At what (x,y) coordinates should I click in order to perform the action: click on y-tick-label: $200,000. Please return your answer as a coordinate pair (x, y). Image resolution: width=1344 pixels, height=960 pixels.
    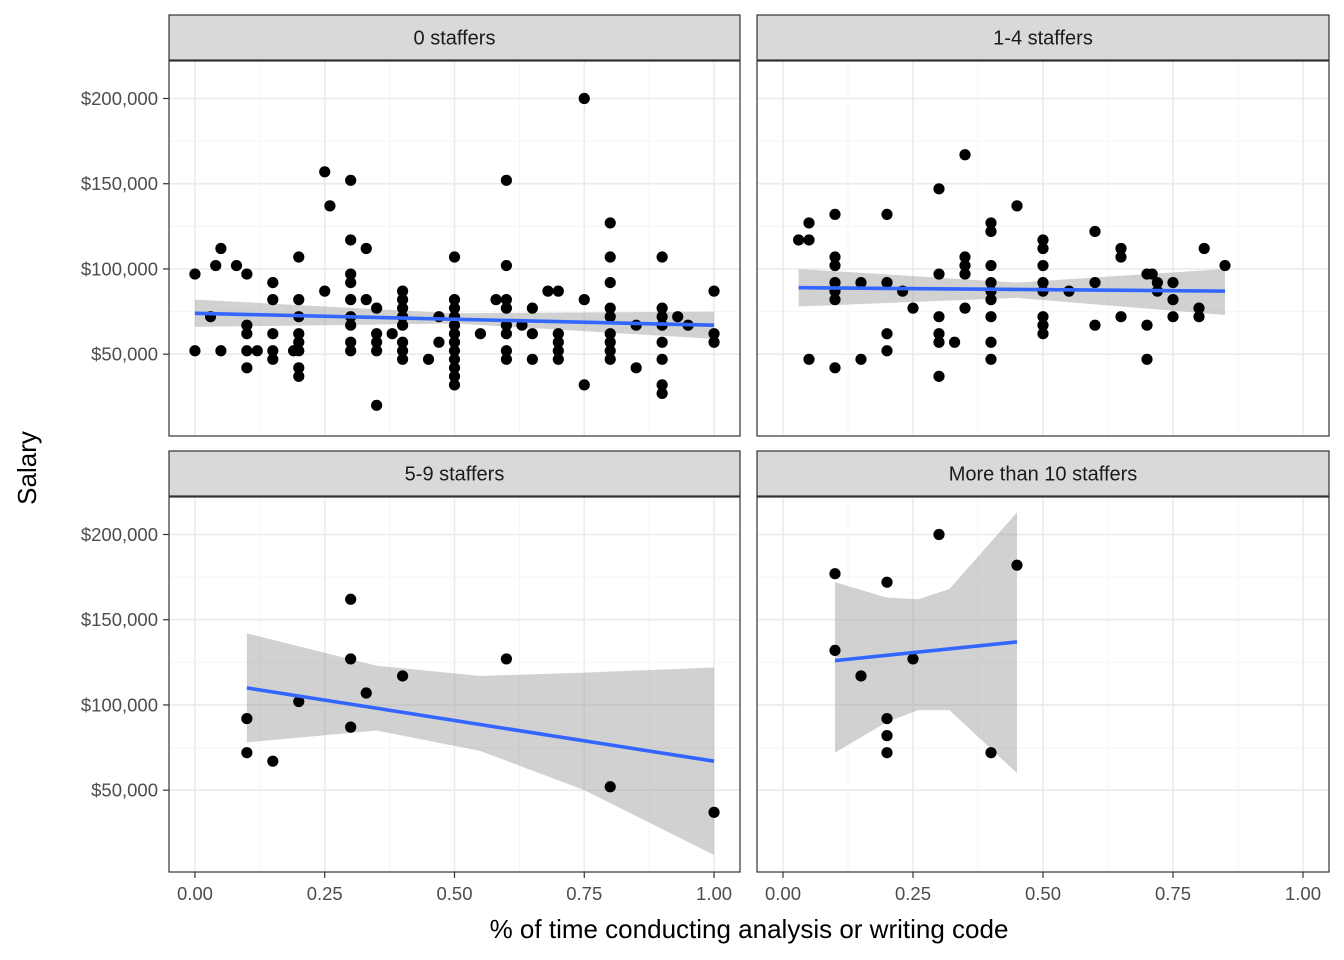
    Looking at the image, I should click on (119, 98).